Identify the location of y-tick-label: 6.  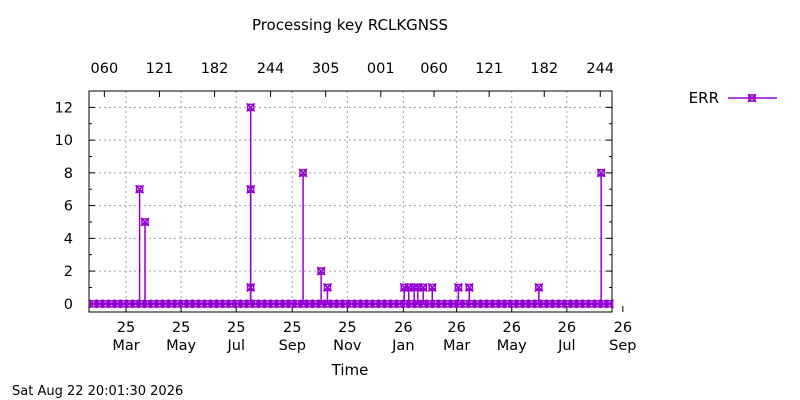
(68, 207).